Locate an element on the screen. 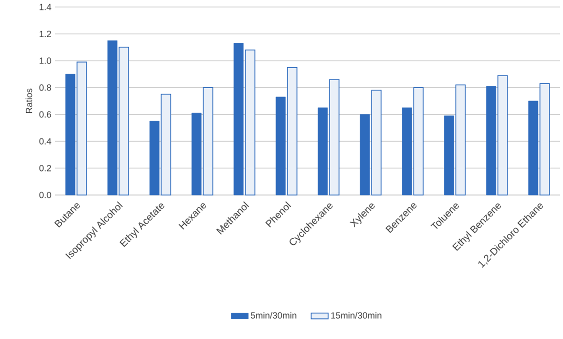 This screenshot has width=563, height=339. y-tick-label: 0.6 is located at coordinates (45, 114).